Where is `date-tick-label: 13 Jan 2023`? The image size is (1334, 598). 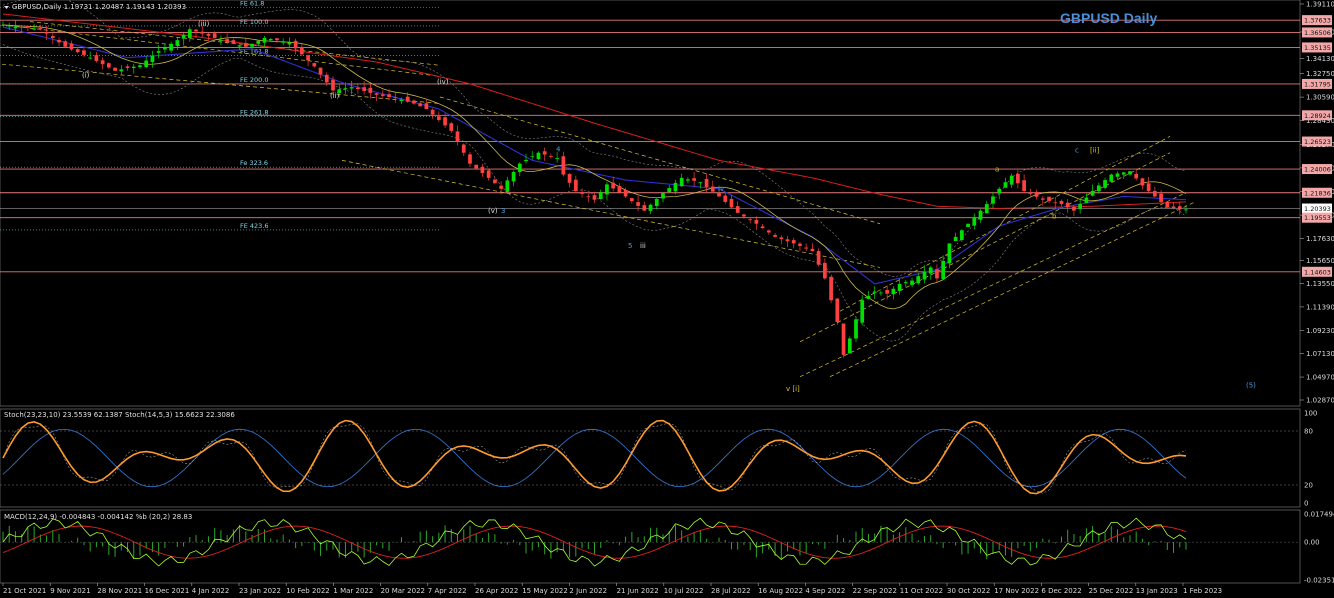 date-tick-label: 13 Jan 2023 is located at coordinates (1157, 591).